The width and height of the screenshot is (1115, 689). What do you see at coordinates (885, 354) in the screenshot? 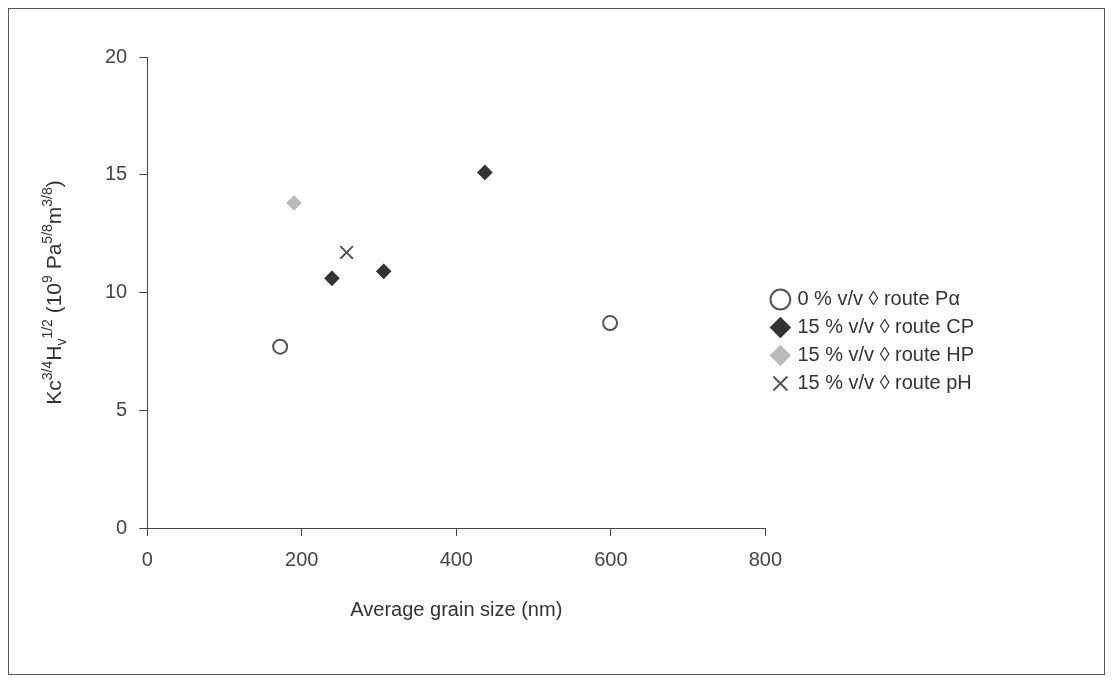
I see `legend-label: 15 % v/v ◊ route HP` at bounding box center [885, 354].